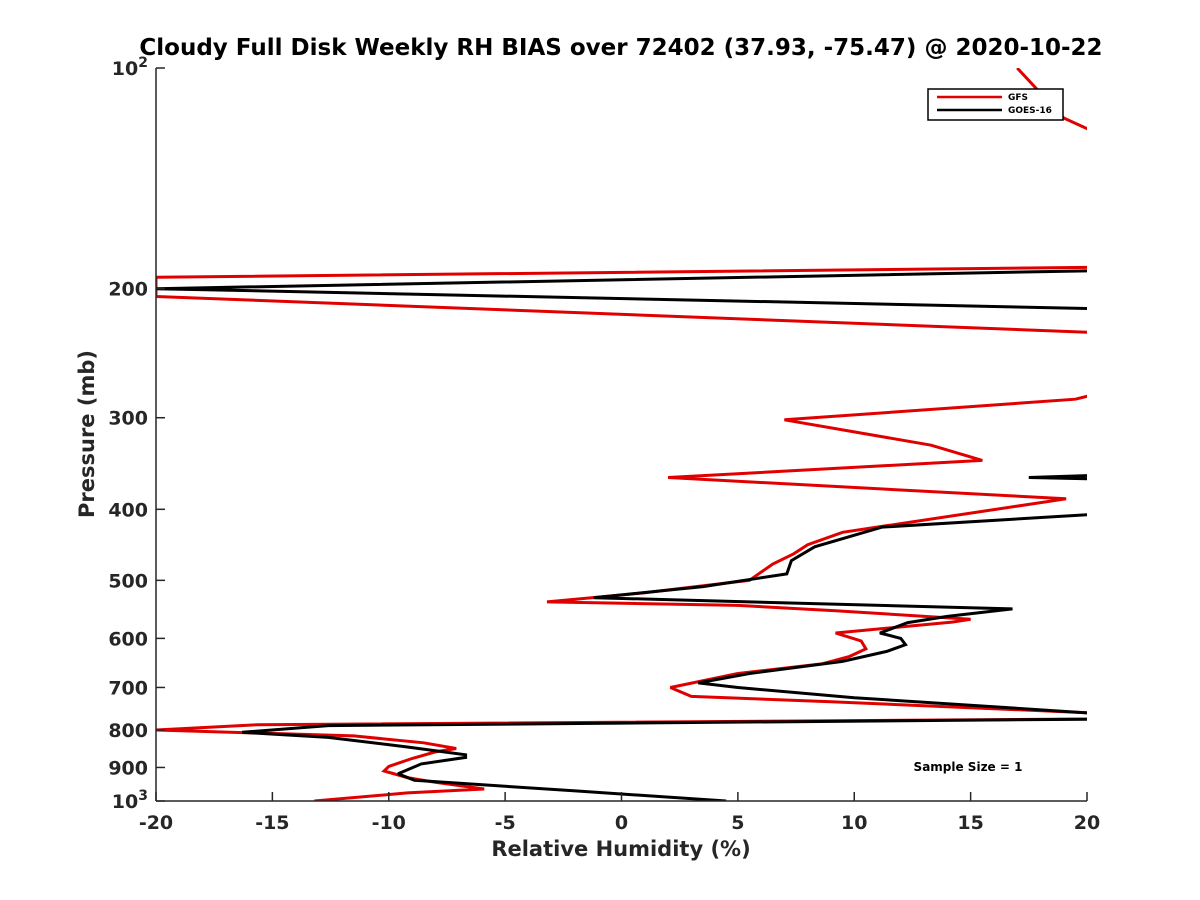 This screenshot has height=900, width=1200. I want to click on y-tick-label: 400, so click(128, 510).